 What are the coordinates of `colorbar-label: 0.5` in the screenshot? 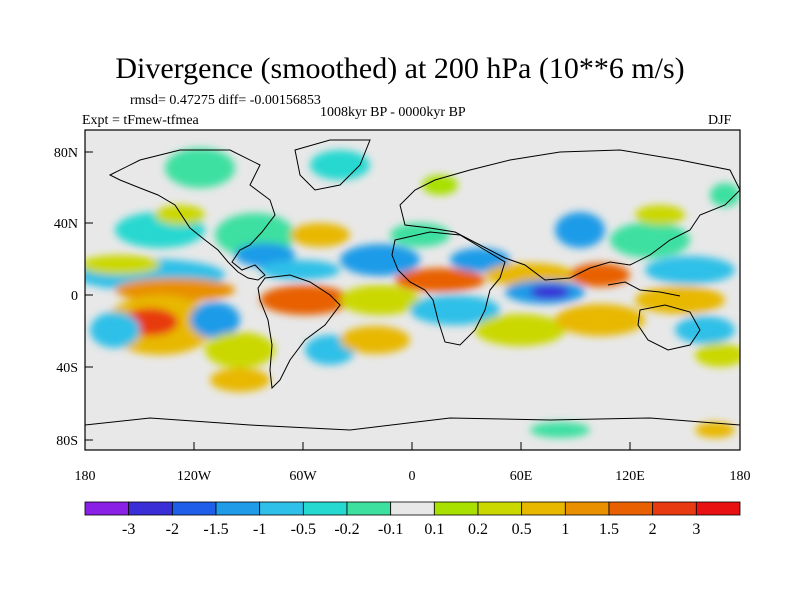 It's located at (522, 529).